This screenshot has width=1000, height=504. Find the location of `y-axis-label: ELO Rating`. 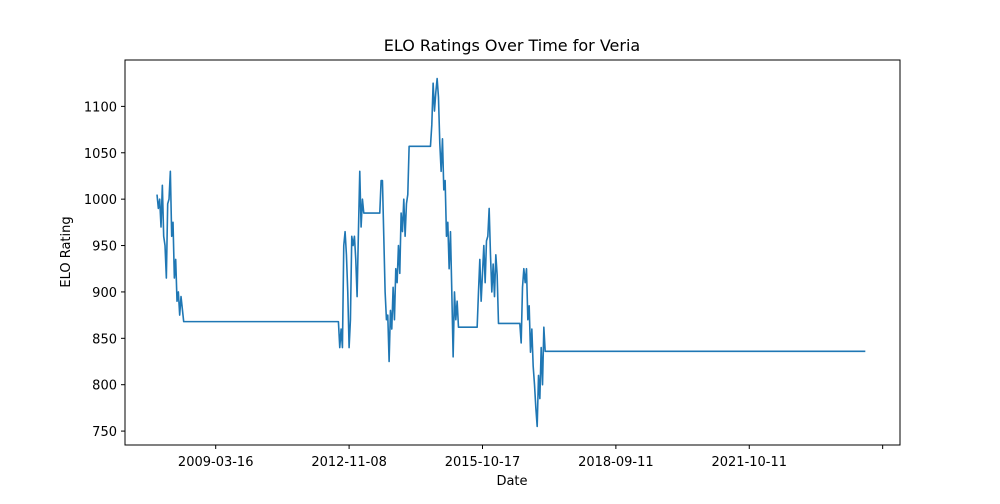

y-axis-label: ELO Rating is located at coordinates (66, 251).